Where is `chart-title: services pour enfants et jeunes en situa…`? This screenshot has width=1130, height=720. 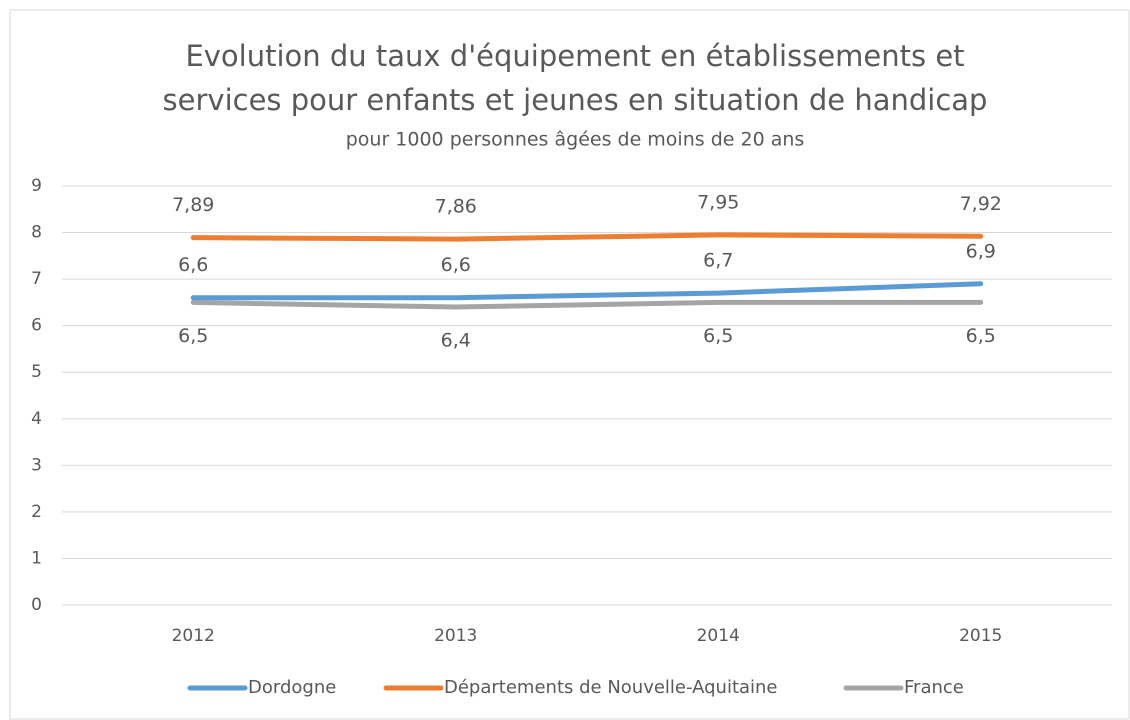
chart-title: services pour enfants et jeunes en situa… is located at coordinates (575, 100).